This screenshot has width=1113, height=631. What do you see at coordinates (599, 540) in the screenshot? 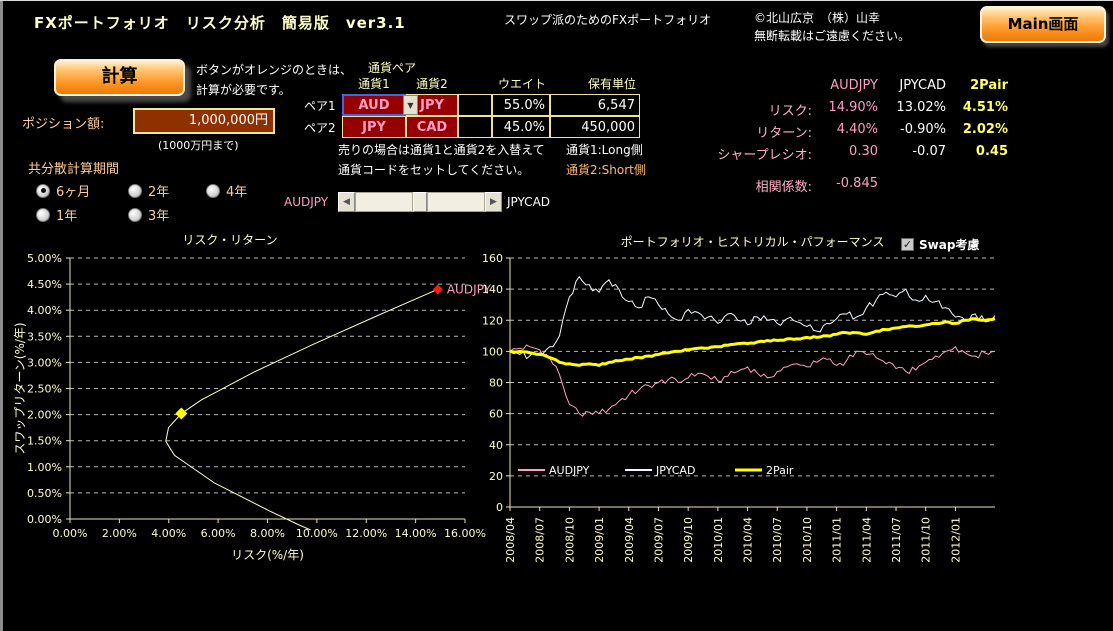
I see `svg-text: 2009/01` at bounding box center [599, 540].